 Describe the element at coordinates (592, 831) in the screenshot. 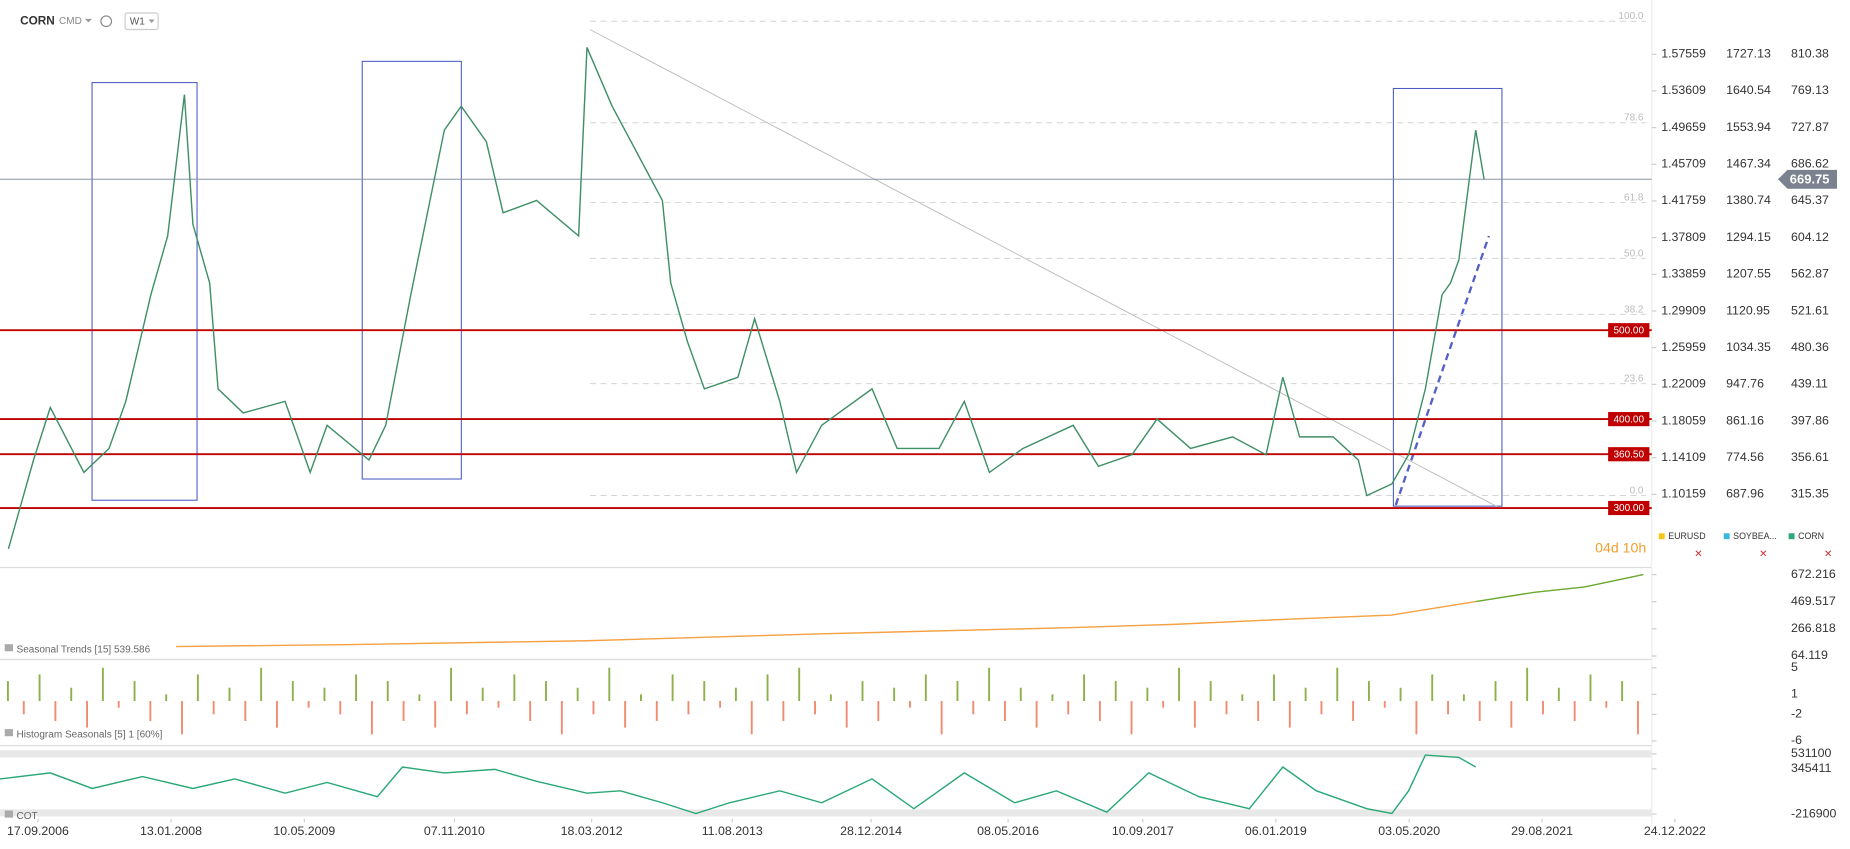

I see `x-tick-label: 18.03.2012` at that location.